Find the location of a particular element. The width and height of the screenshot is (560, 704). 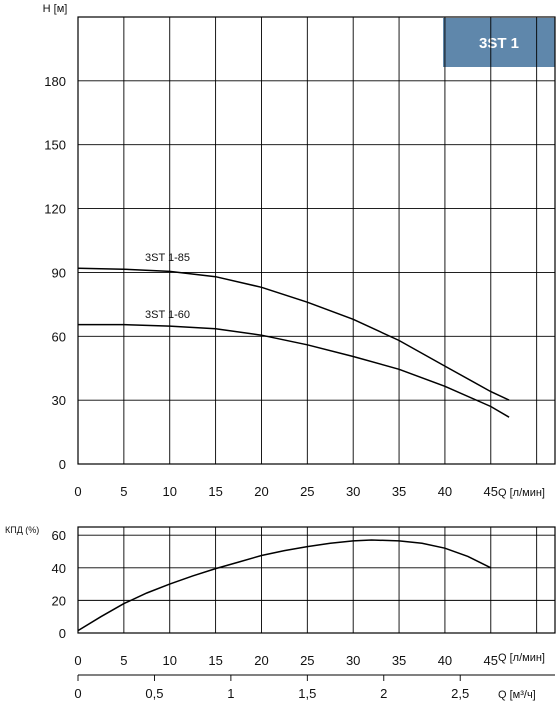

flow-tick-label: 2,5 is located at coordinates (460, 693).